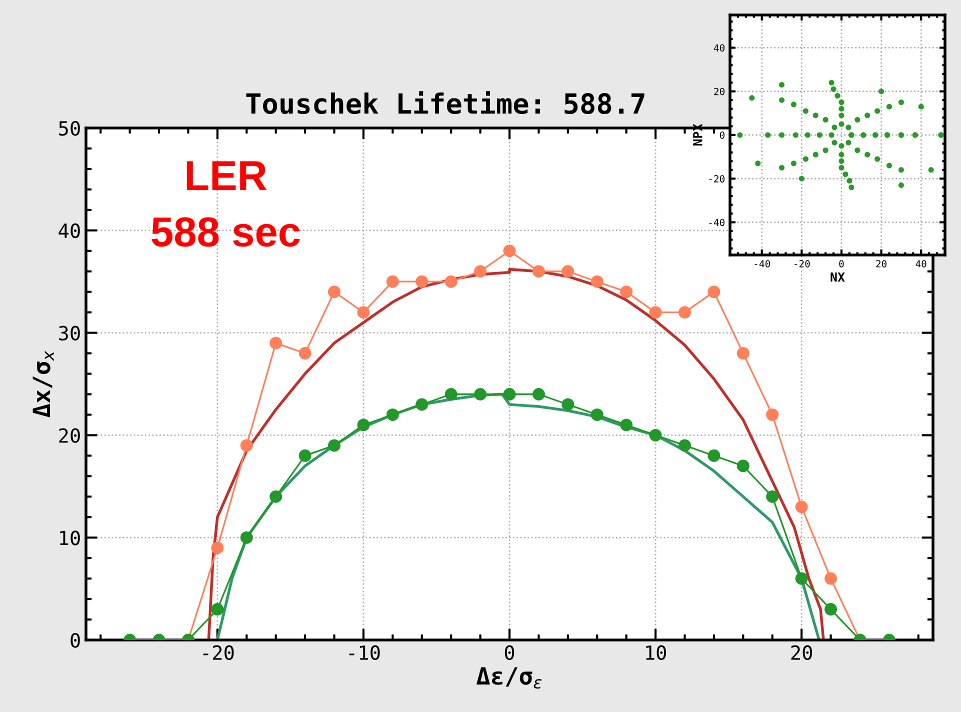 The image size is (961, 712). I want to click on annotation: LER, so click(226, 175).